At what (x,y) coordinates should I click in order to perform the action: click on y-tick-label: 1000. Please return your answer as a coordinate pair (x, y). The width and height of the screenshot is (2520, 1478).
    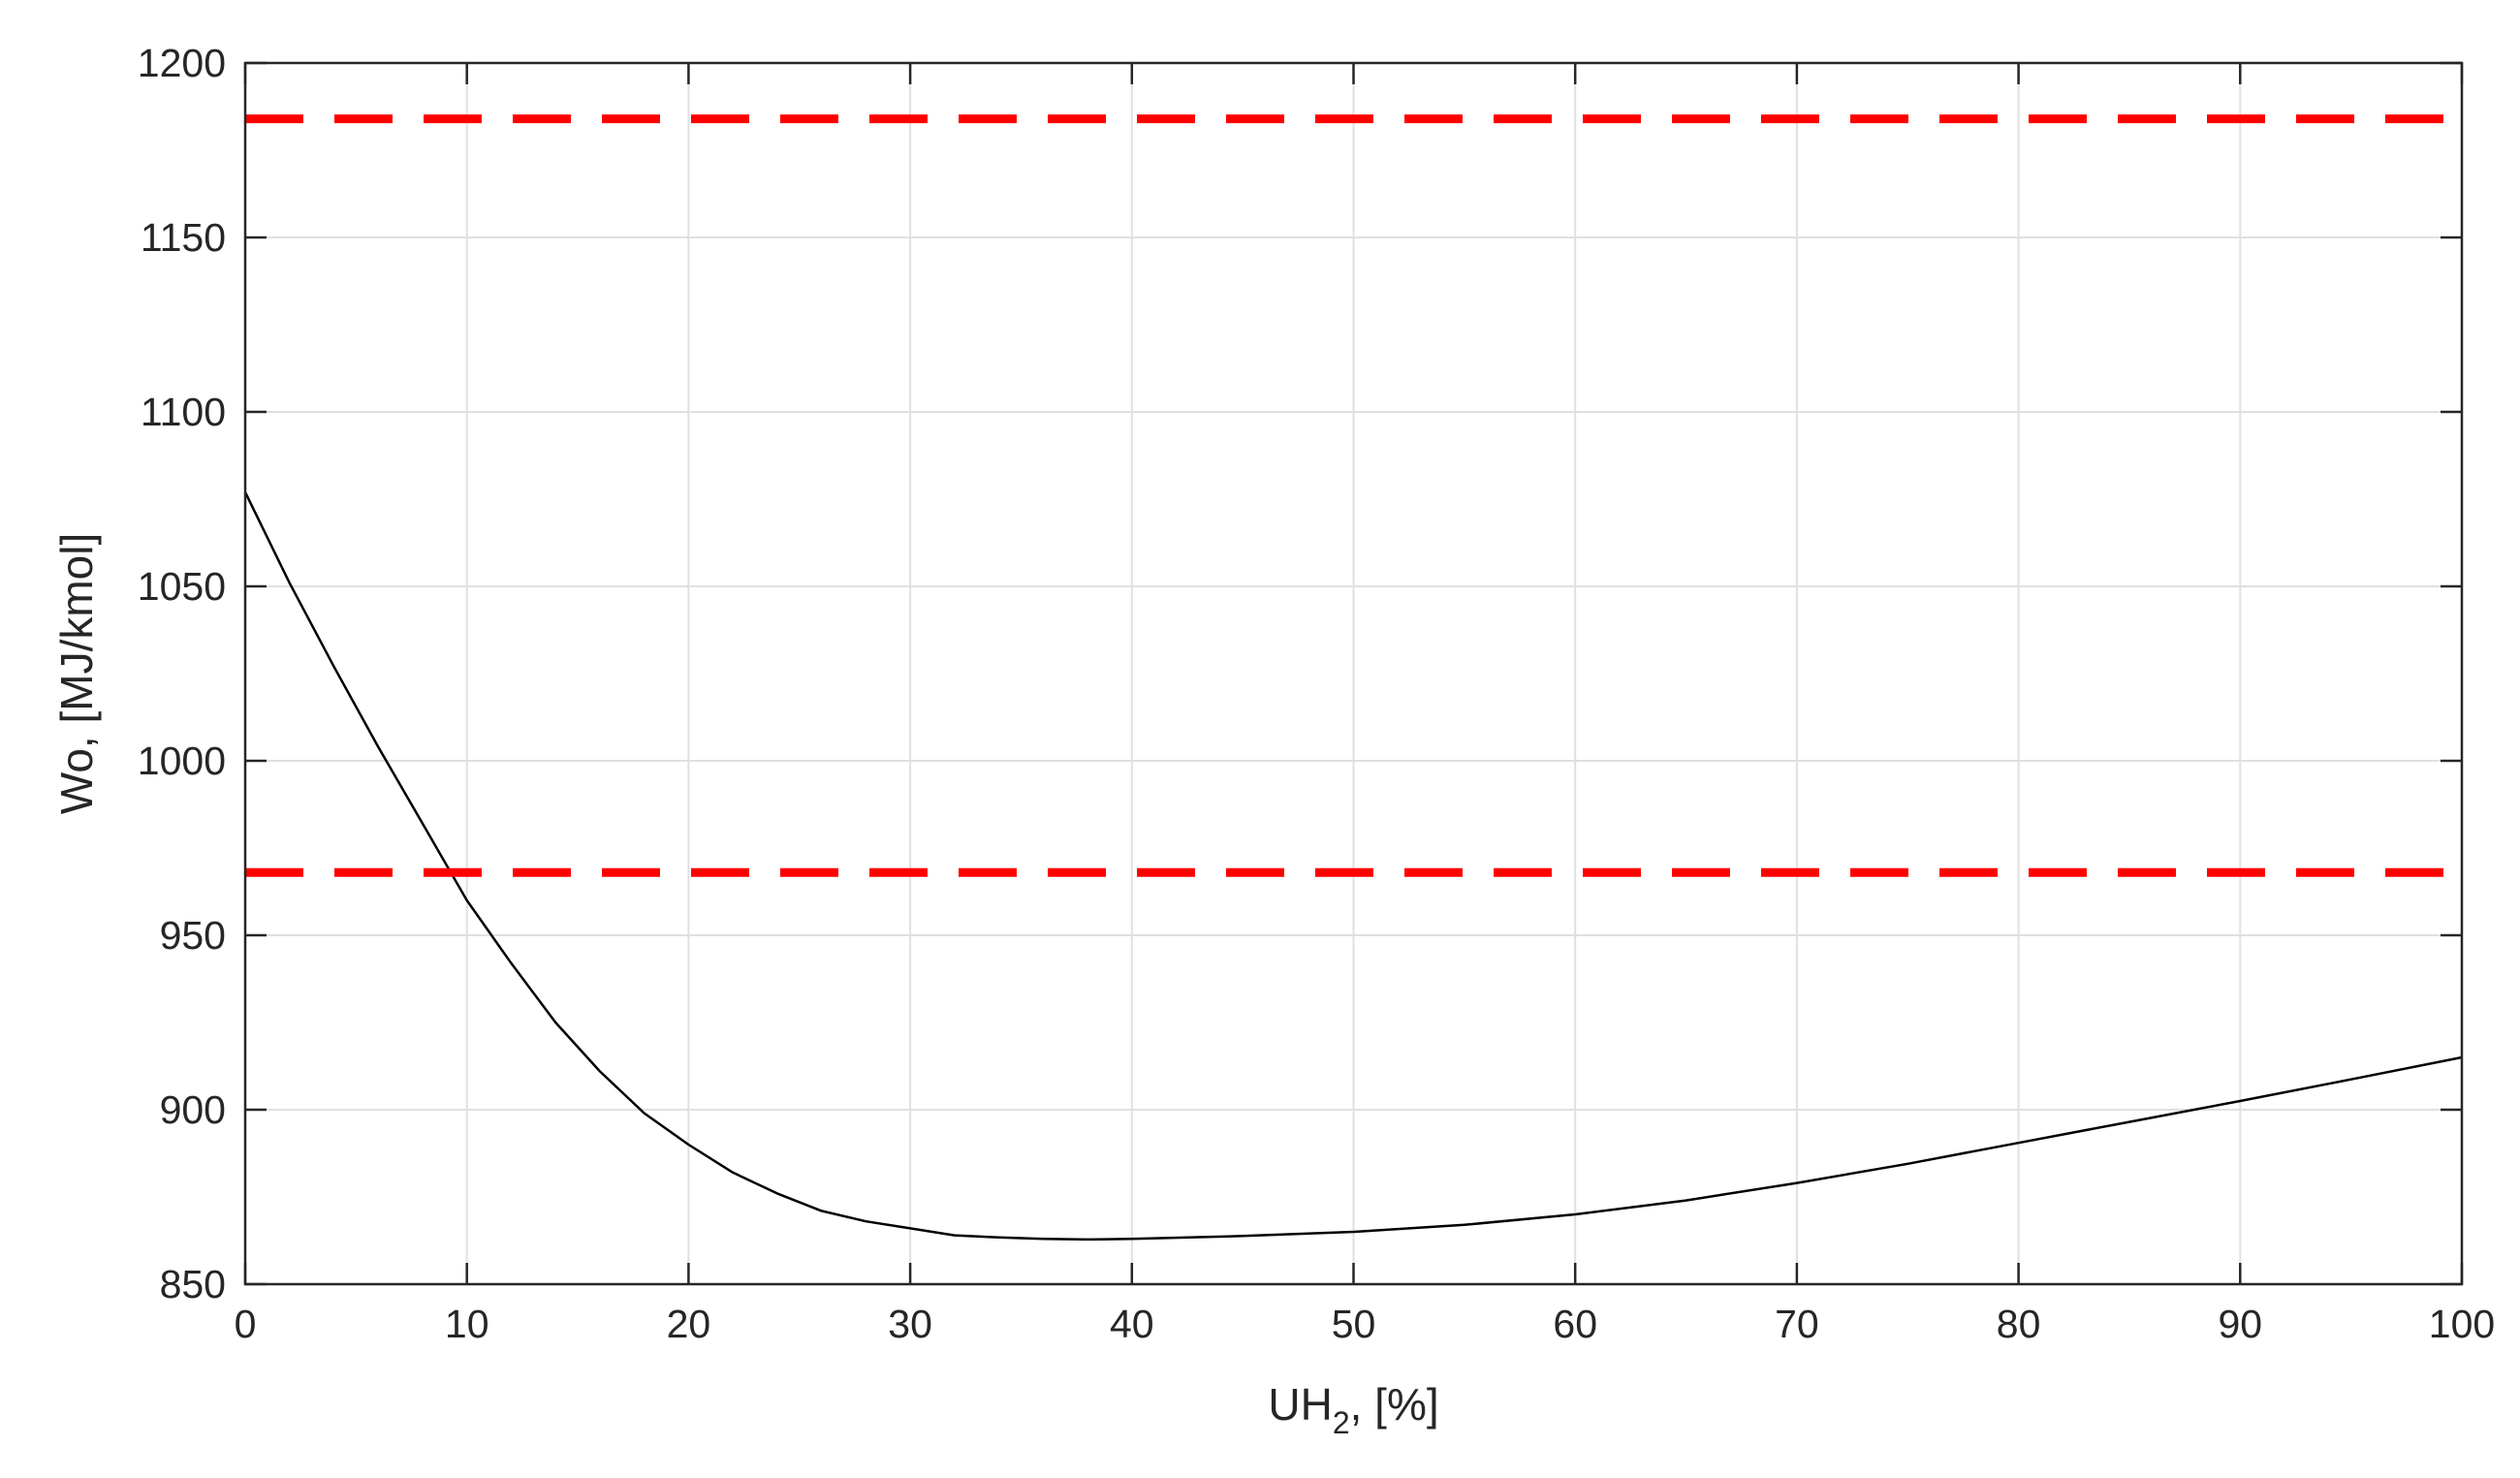
    Looking at the image, I should click on (182, 761).